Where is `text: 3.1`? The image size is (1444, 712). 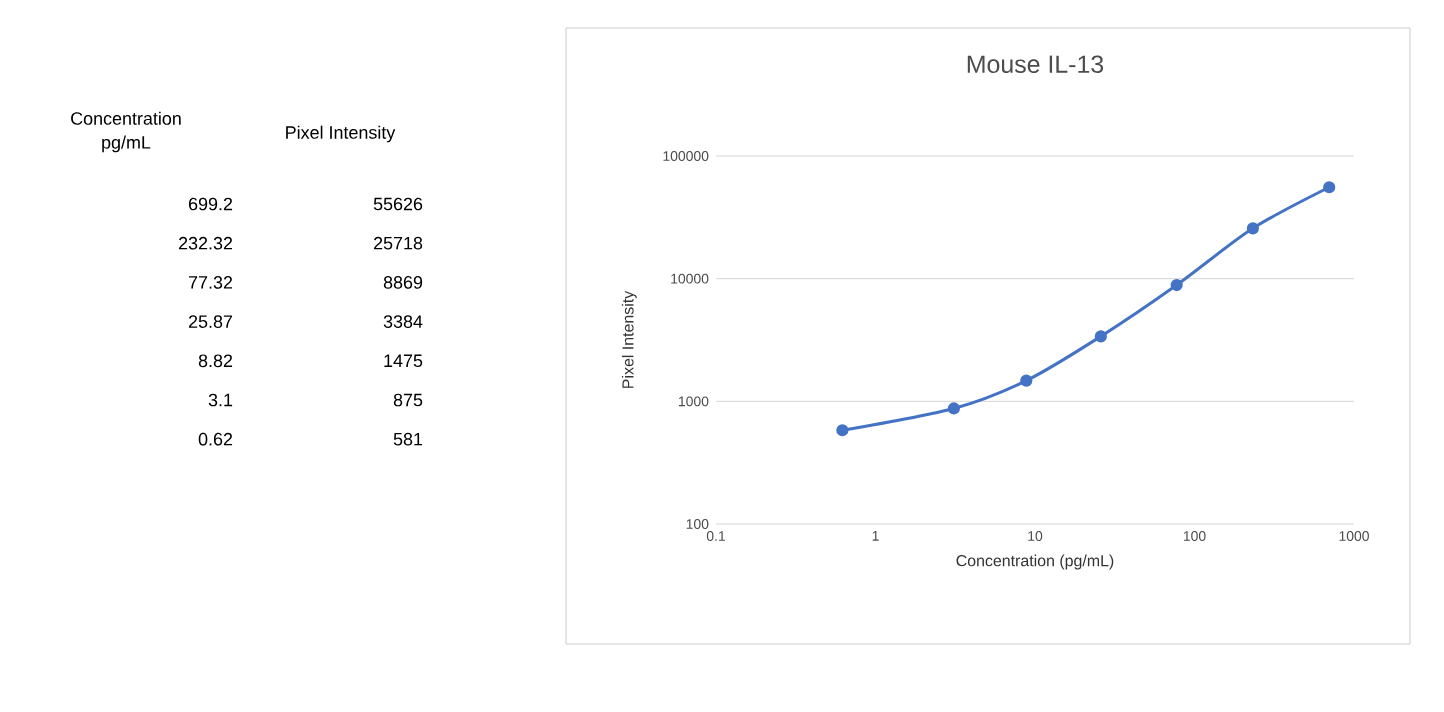
text: 3.1 is located at coordinates (220, 400).